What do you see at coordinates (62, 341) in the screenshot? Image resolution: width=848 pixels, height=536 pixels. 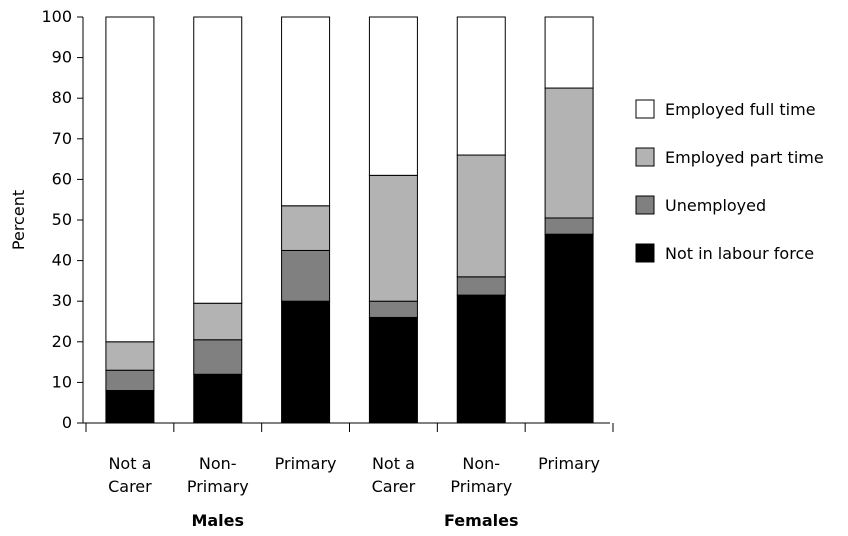 I see `y-tick-label: 20` at bounding box center [62, 341].